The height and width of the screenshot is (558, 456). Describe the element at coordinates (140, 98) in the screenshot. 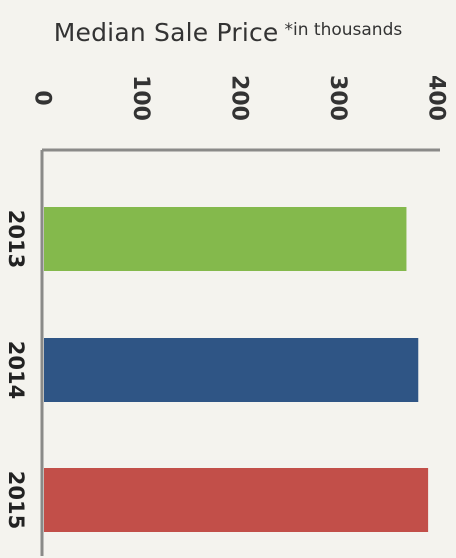

I see `x-tick-label: 100` at that location.